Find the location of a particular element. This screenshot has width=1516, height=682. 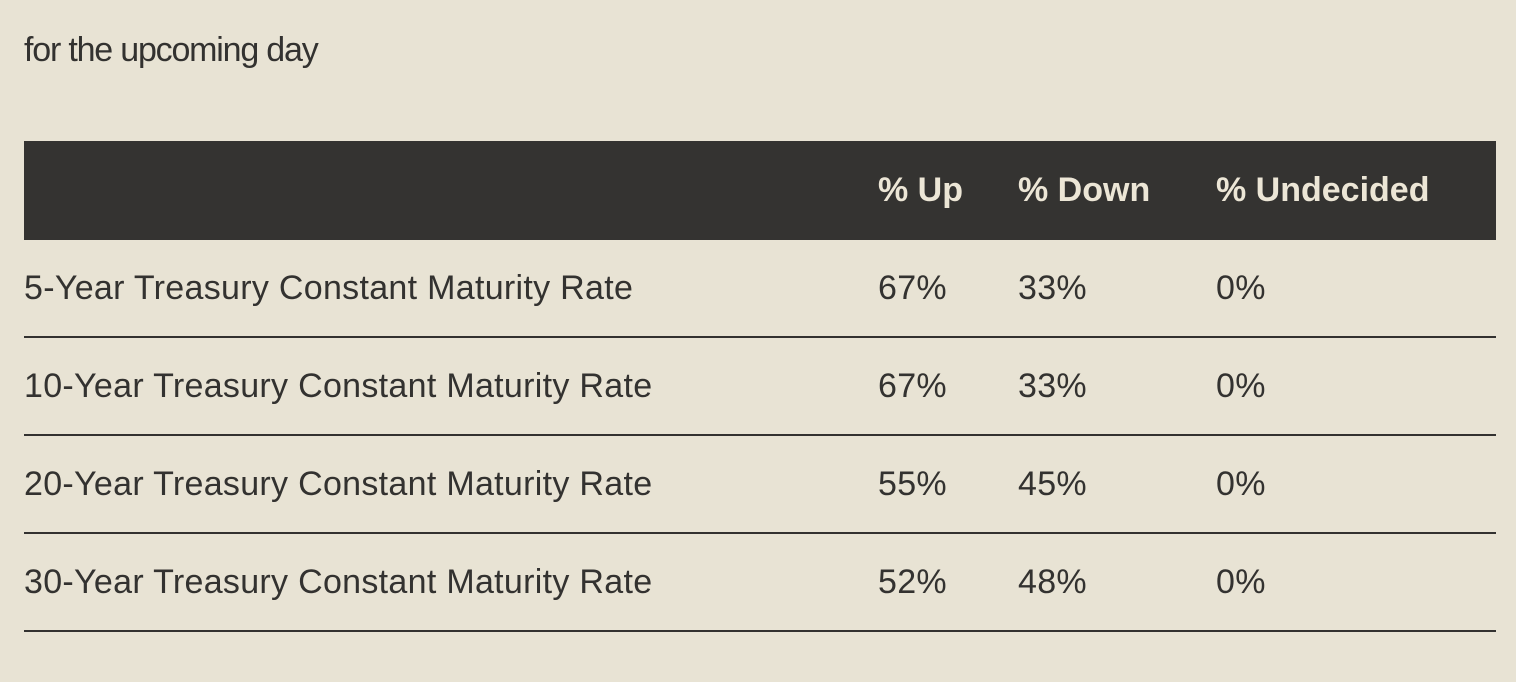

rate-name-cell: 5-Year Treasury Constant Maturity Rate is located at coordinates (451, 289).